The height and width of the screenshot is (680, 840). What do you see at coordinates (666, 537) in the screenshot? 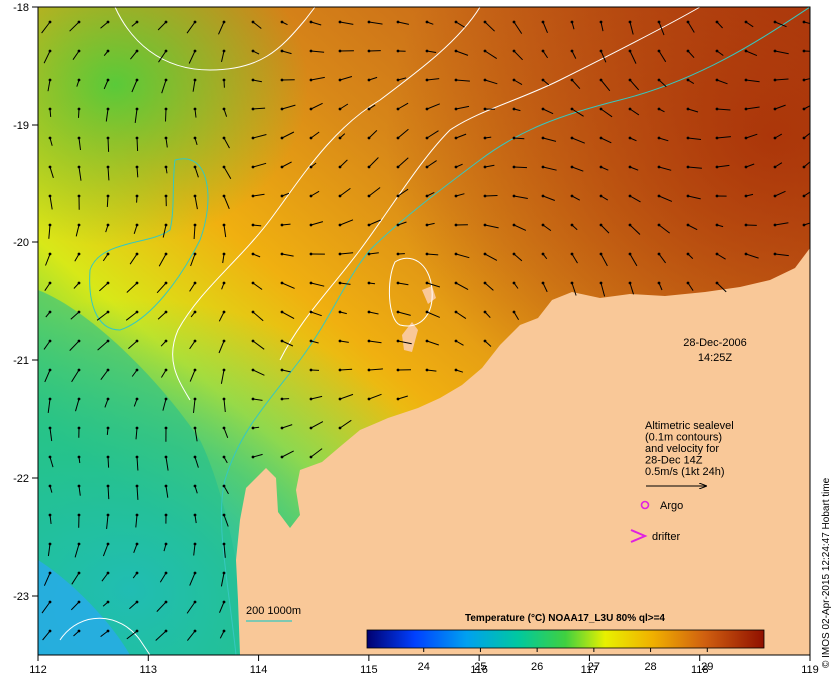
I see `drifter-label: drifter` at bounding box center [666, 537].